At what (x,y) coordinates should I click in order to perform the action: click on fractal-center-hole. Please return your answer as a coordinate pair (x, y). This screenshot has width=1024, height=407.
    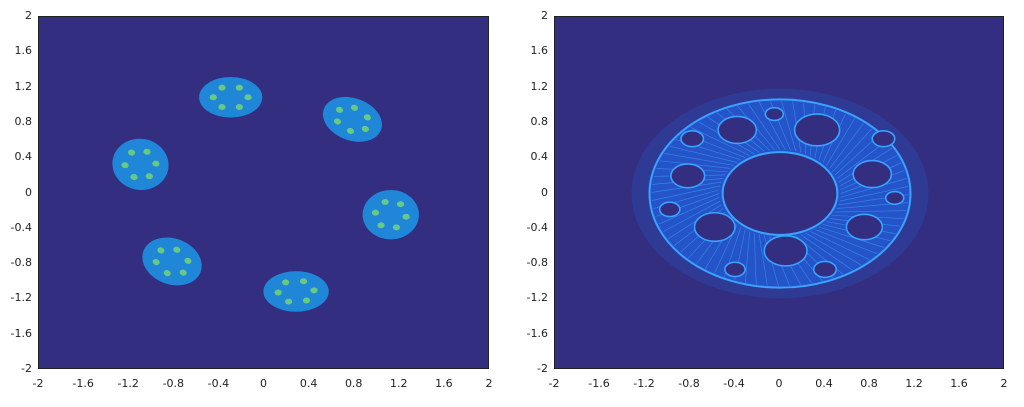
    Looking at the image, I should click on (780, 193).